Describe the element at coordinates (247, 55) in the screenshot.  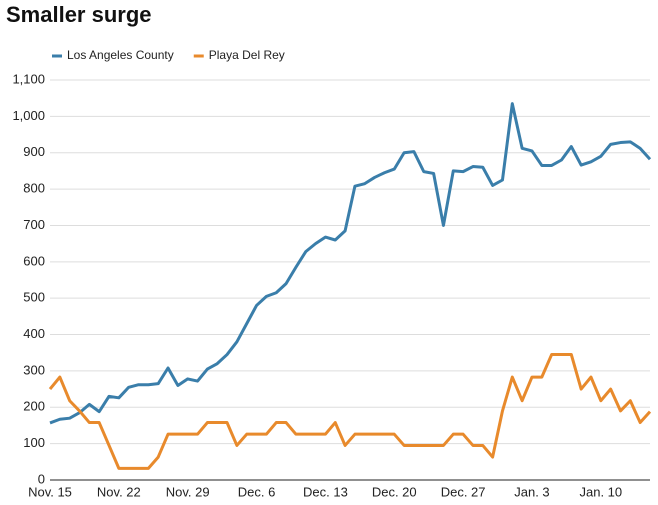
I see `legend-label: Playa Del Rey` at that location.